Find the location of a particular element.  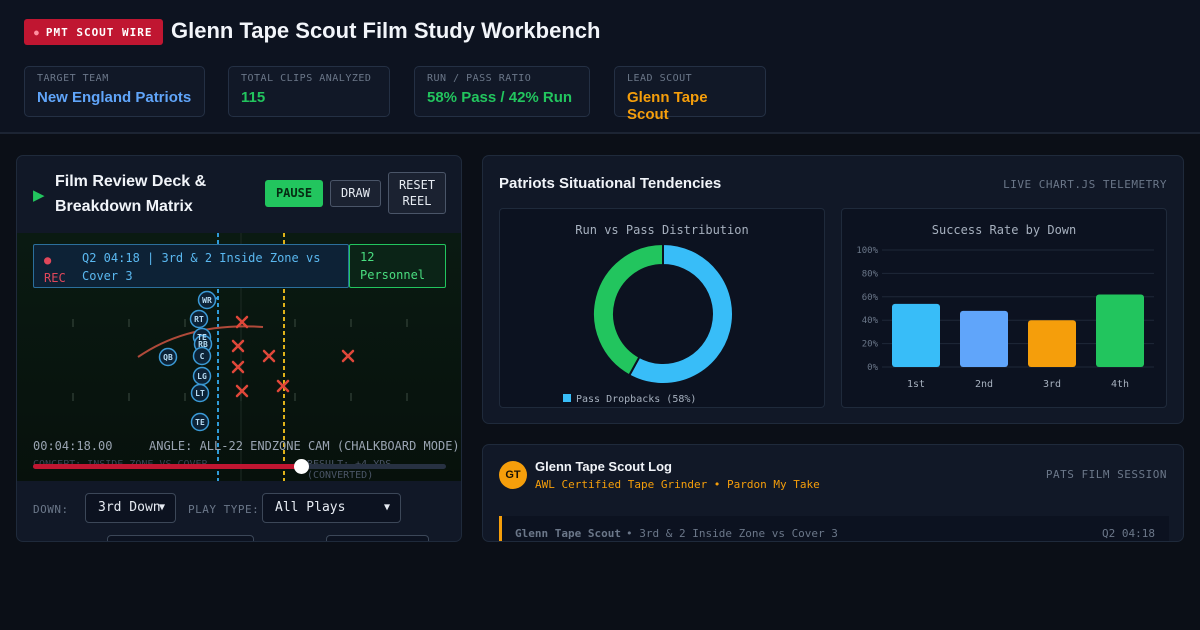

down-select-value: 3rd Down is located at coordinates (129, 507).